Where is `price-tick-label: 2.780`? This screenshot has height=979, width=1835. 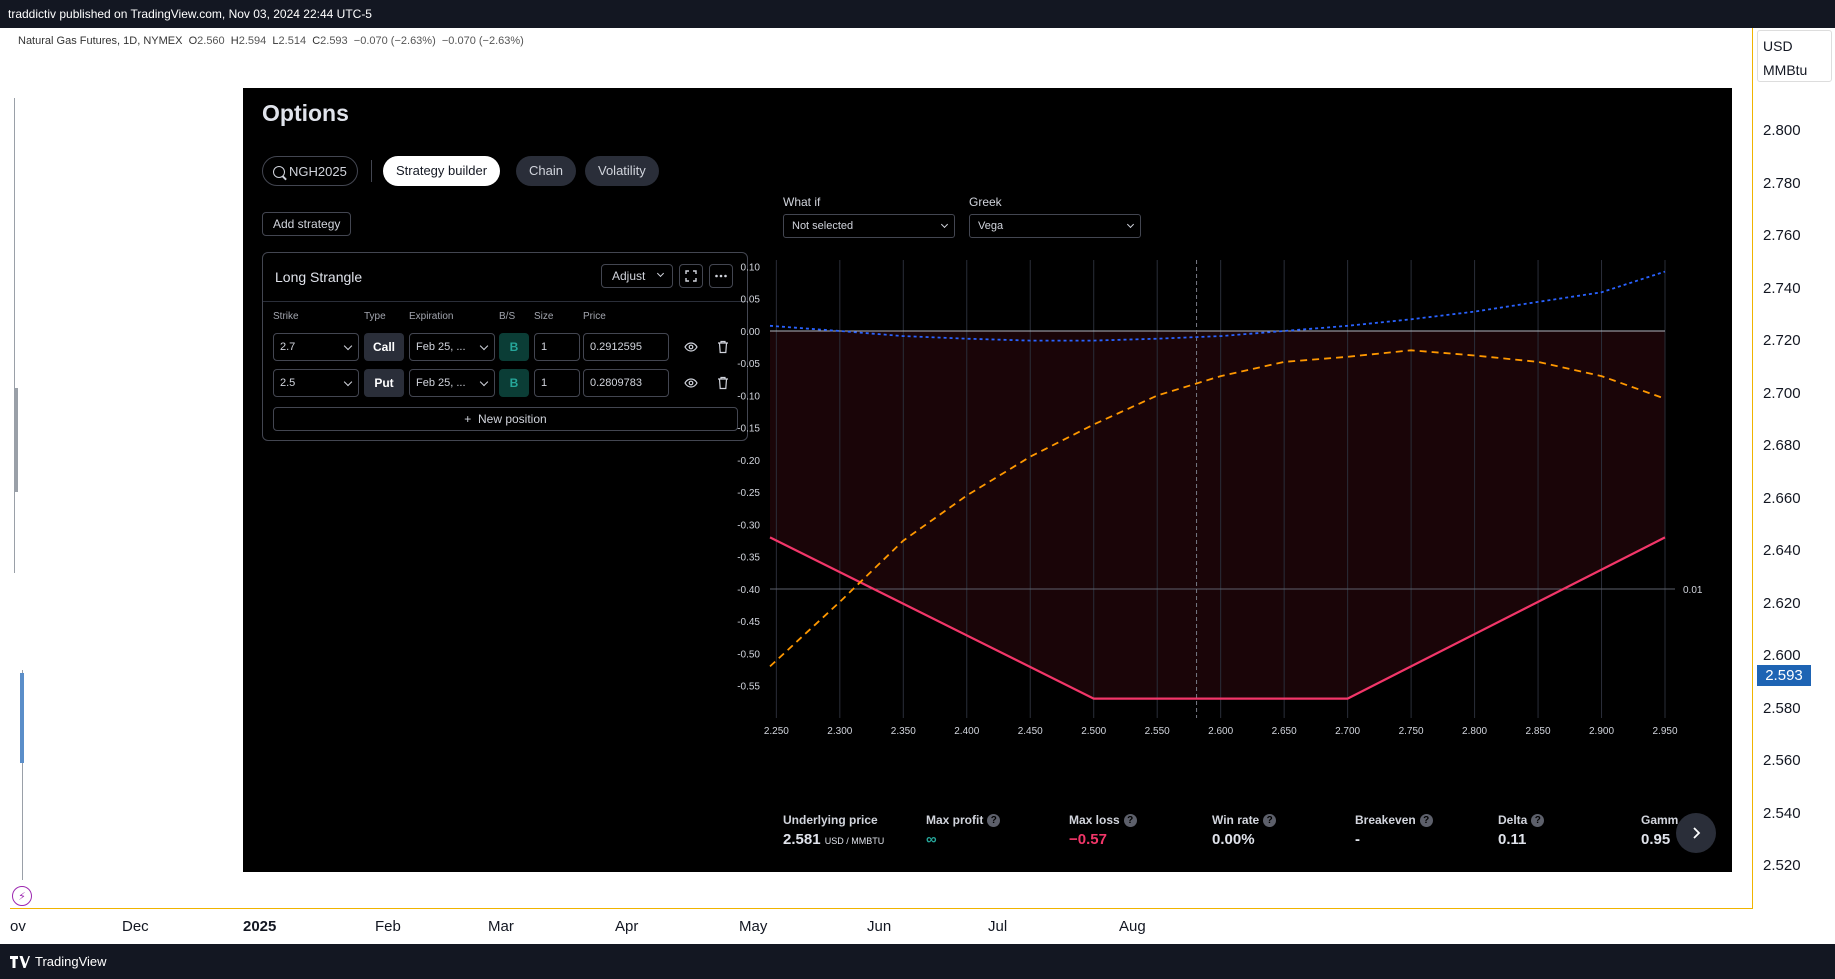
price-tick-label: 2.780 is located at coordinates (1782, 183).